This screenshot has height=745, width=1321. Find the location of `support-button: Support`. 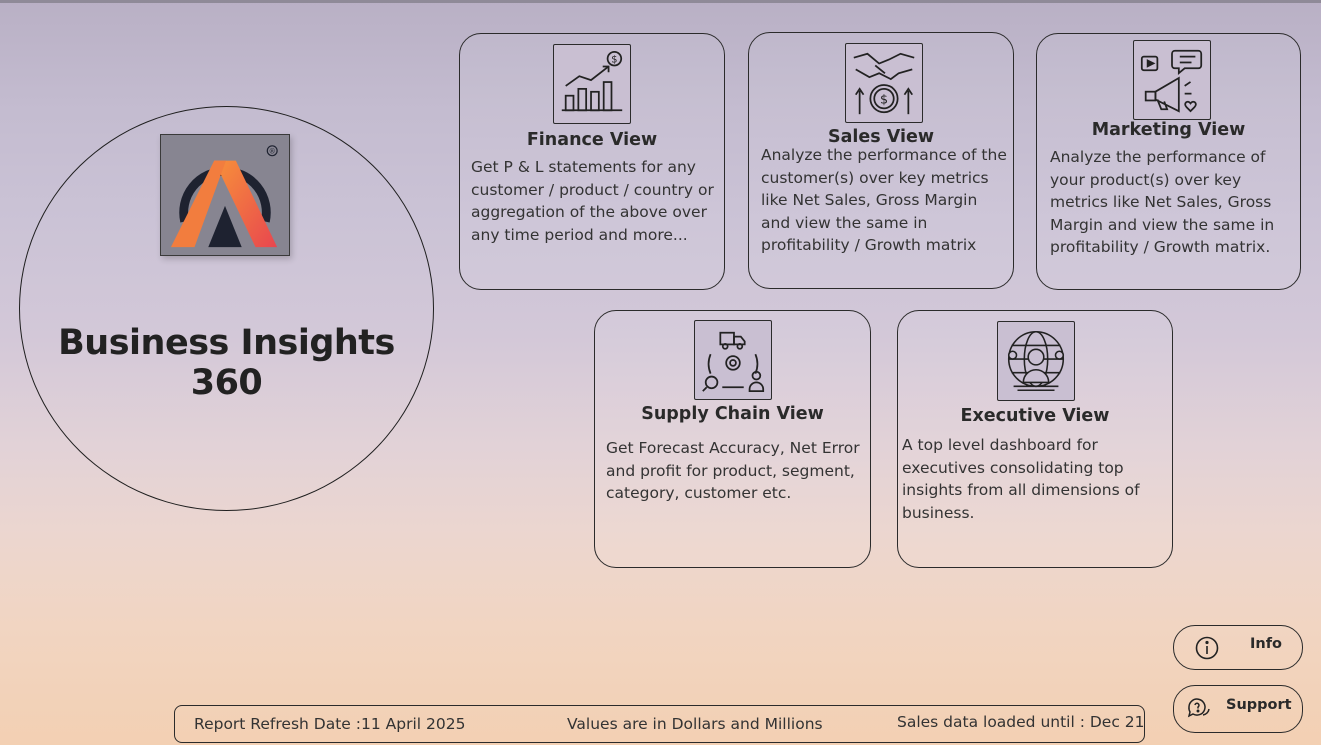

support-button: Support is located at coordinates (1238, 709).